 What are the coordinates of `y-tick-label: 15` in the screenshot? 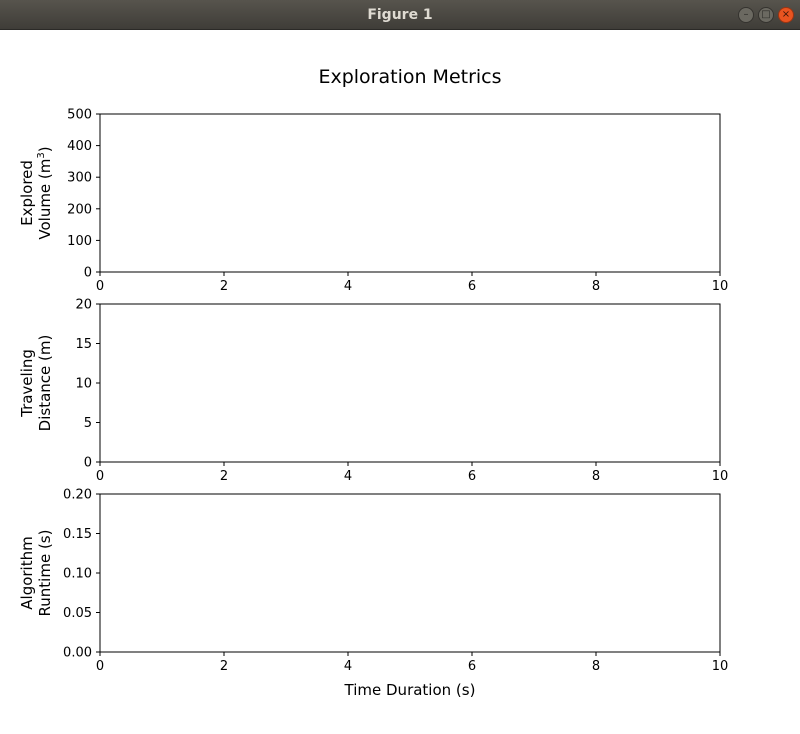 It's located at (83, 344).